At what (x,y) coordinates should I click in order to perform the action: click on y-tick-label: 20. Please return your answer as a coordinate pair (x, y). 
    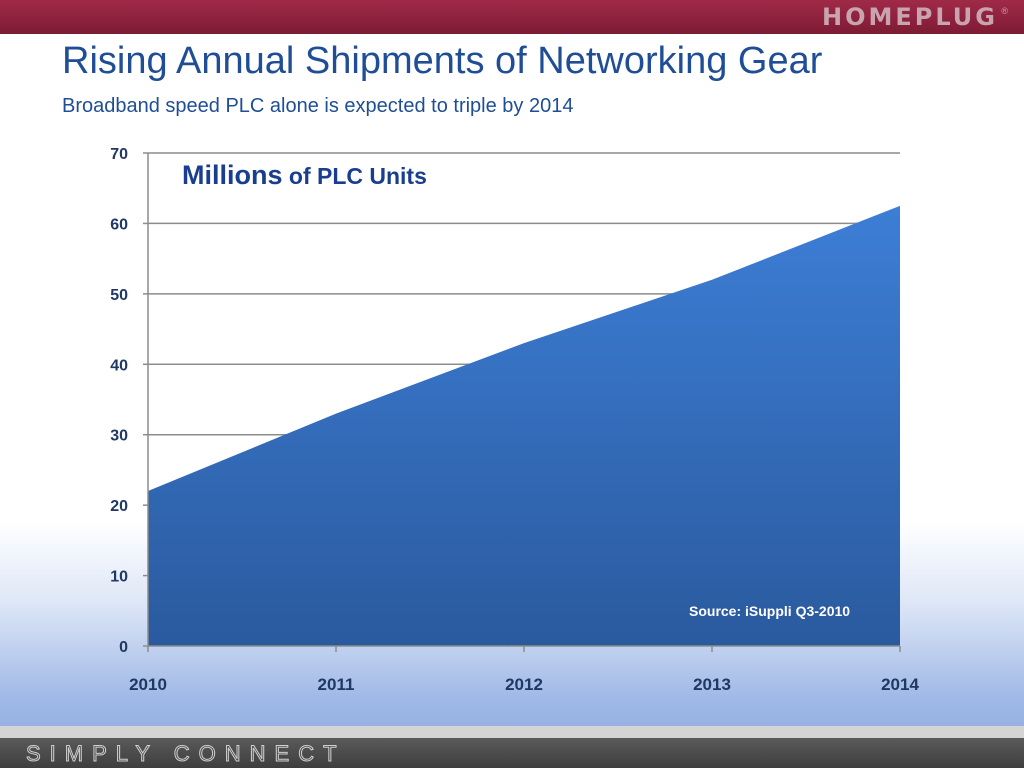
    Looking at the image, I should click on (119, 506).